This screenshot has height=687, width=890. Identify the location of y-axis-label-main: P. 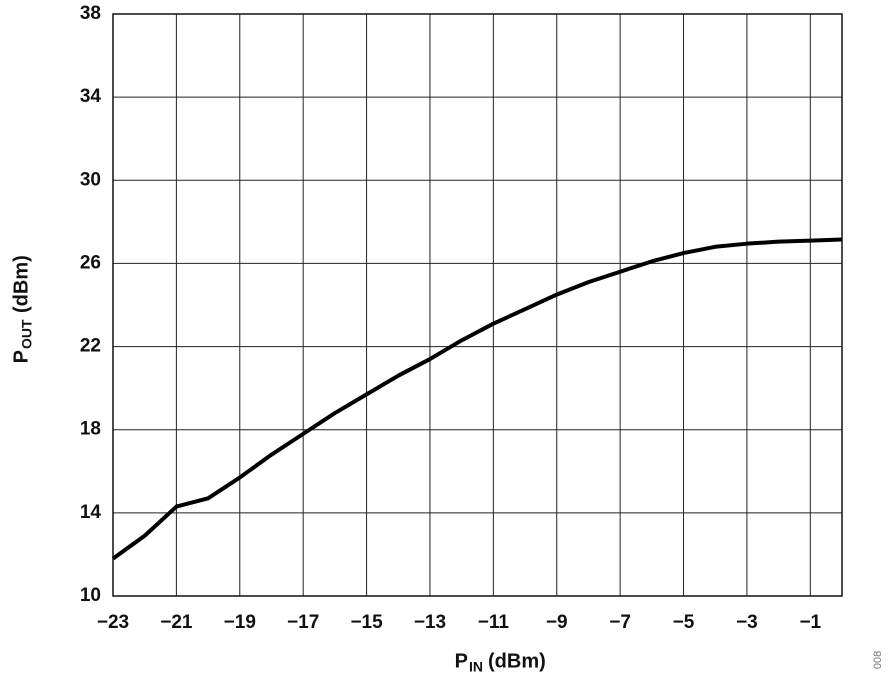
(21, 356).